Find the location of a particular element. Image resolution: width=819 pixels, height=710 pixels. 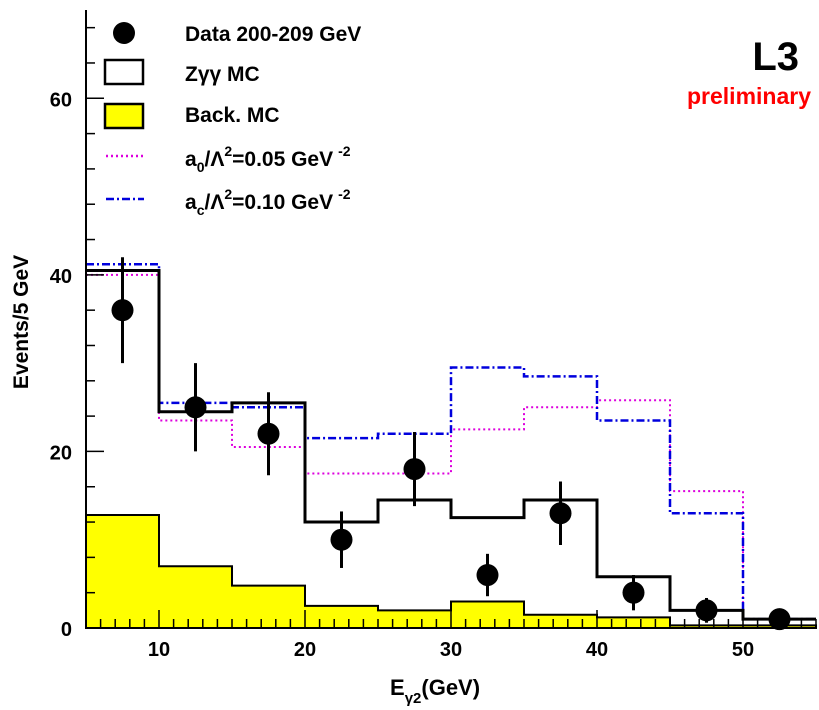

x-tick-label: 40 is located at coordinates (597, 650).